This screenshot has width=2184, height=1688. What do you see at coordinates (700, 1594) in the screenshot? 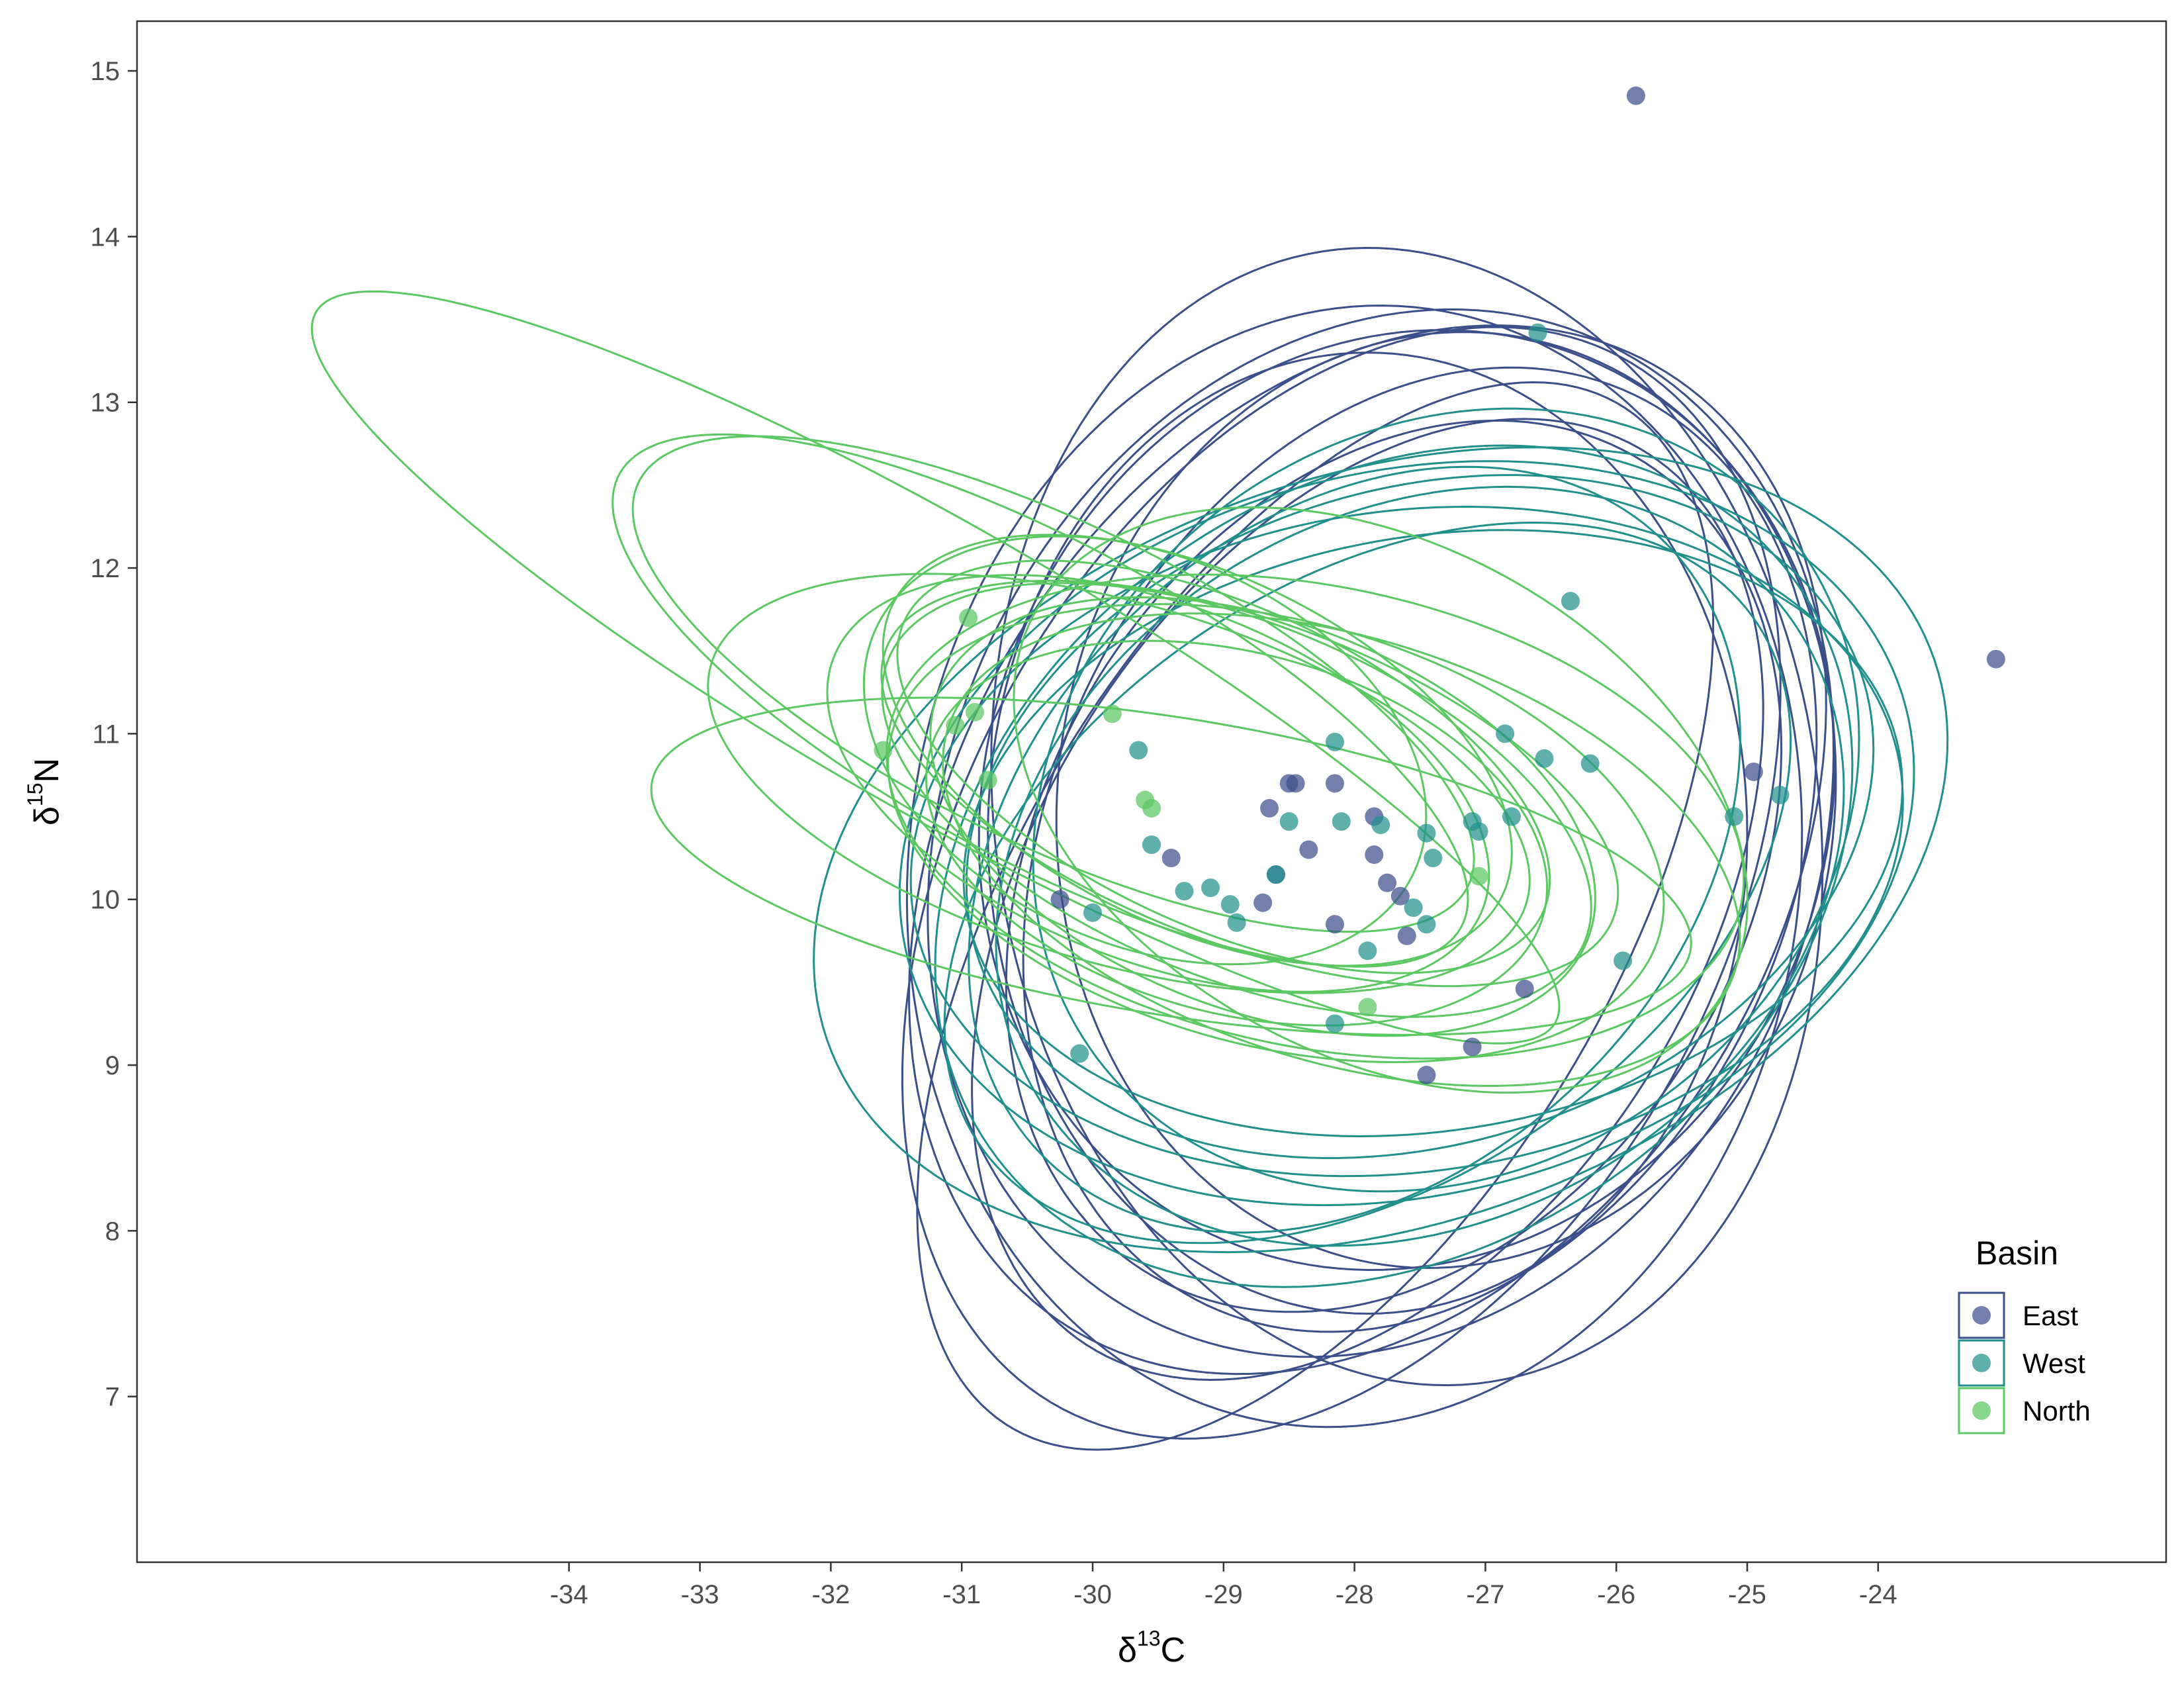
I see `x-tick-label: -33` at bounding box center [700, 1594].